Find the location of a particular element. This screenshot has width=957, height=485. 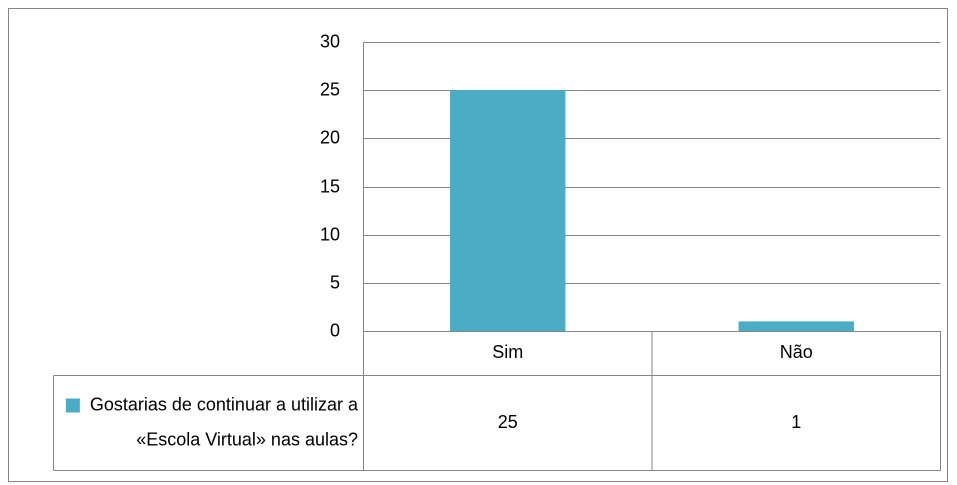

legend-key is located at coordinates (72, 405).